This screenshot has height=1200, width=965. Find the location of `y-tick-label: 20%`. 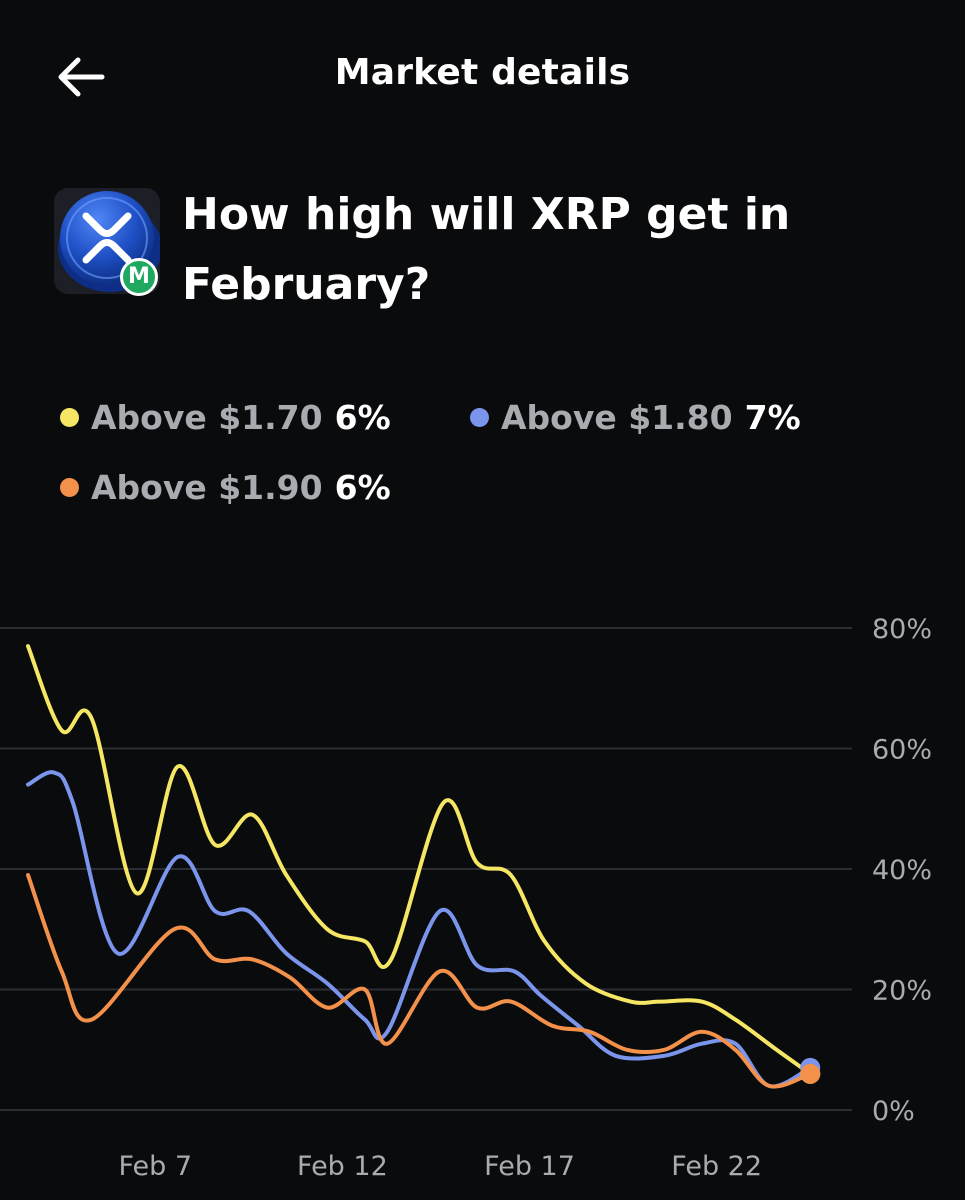

y-tick-label: 20% is located at coordinates (902, 991).